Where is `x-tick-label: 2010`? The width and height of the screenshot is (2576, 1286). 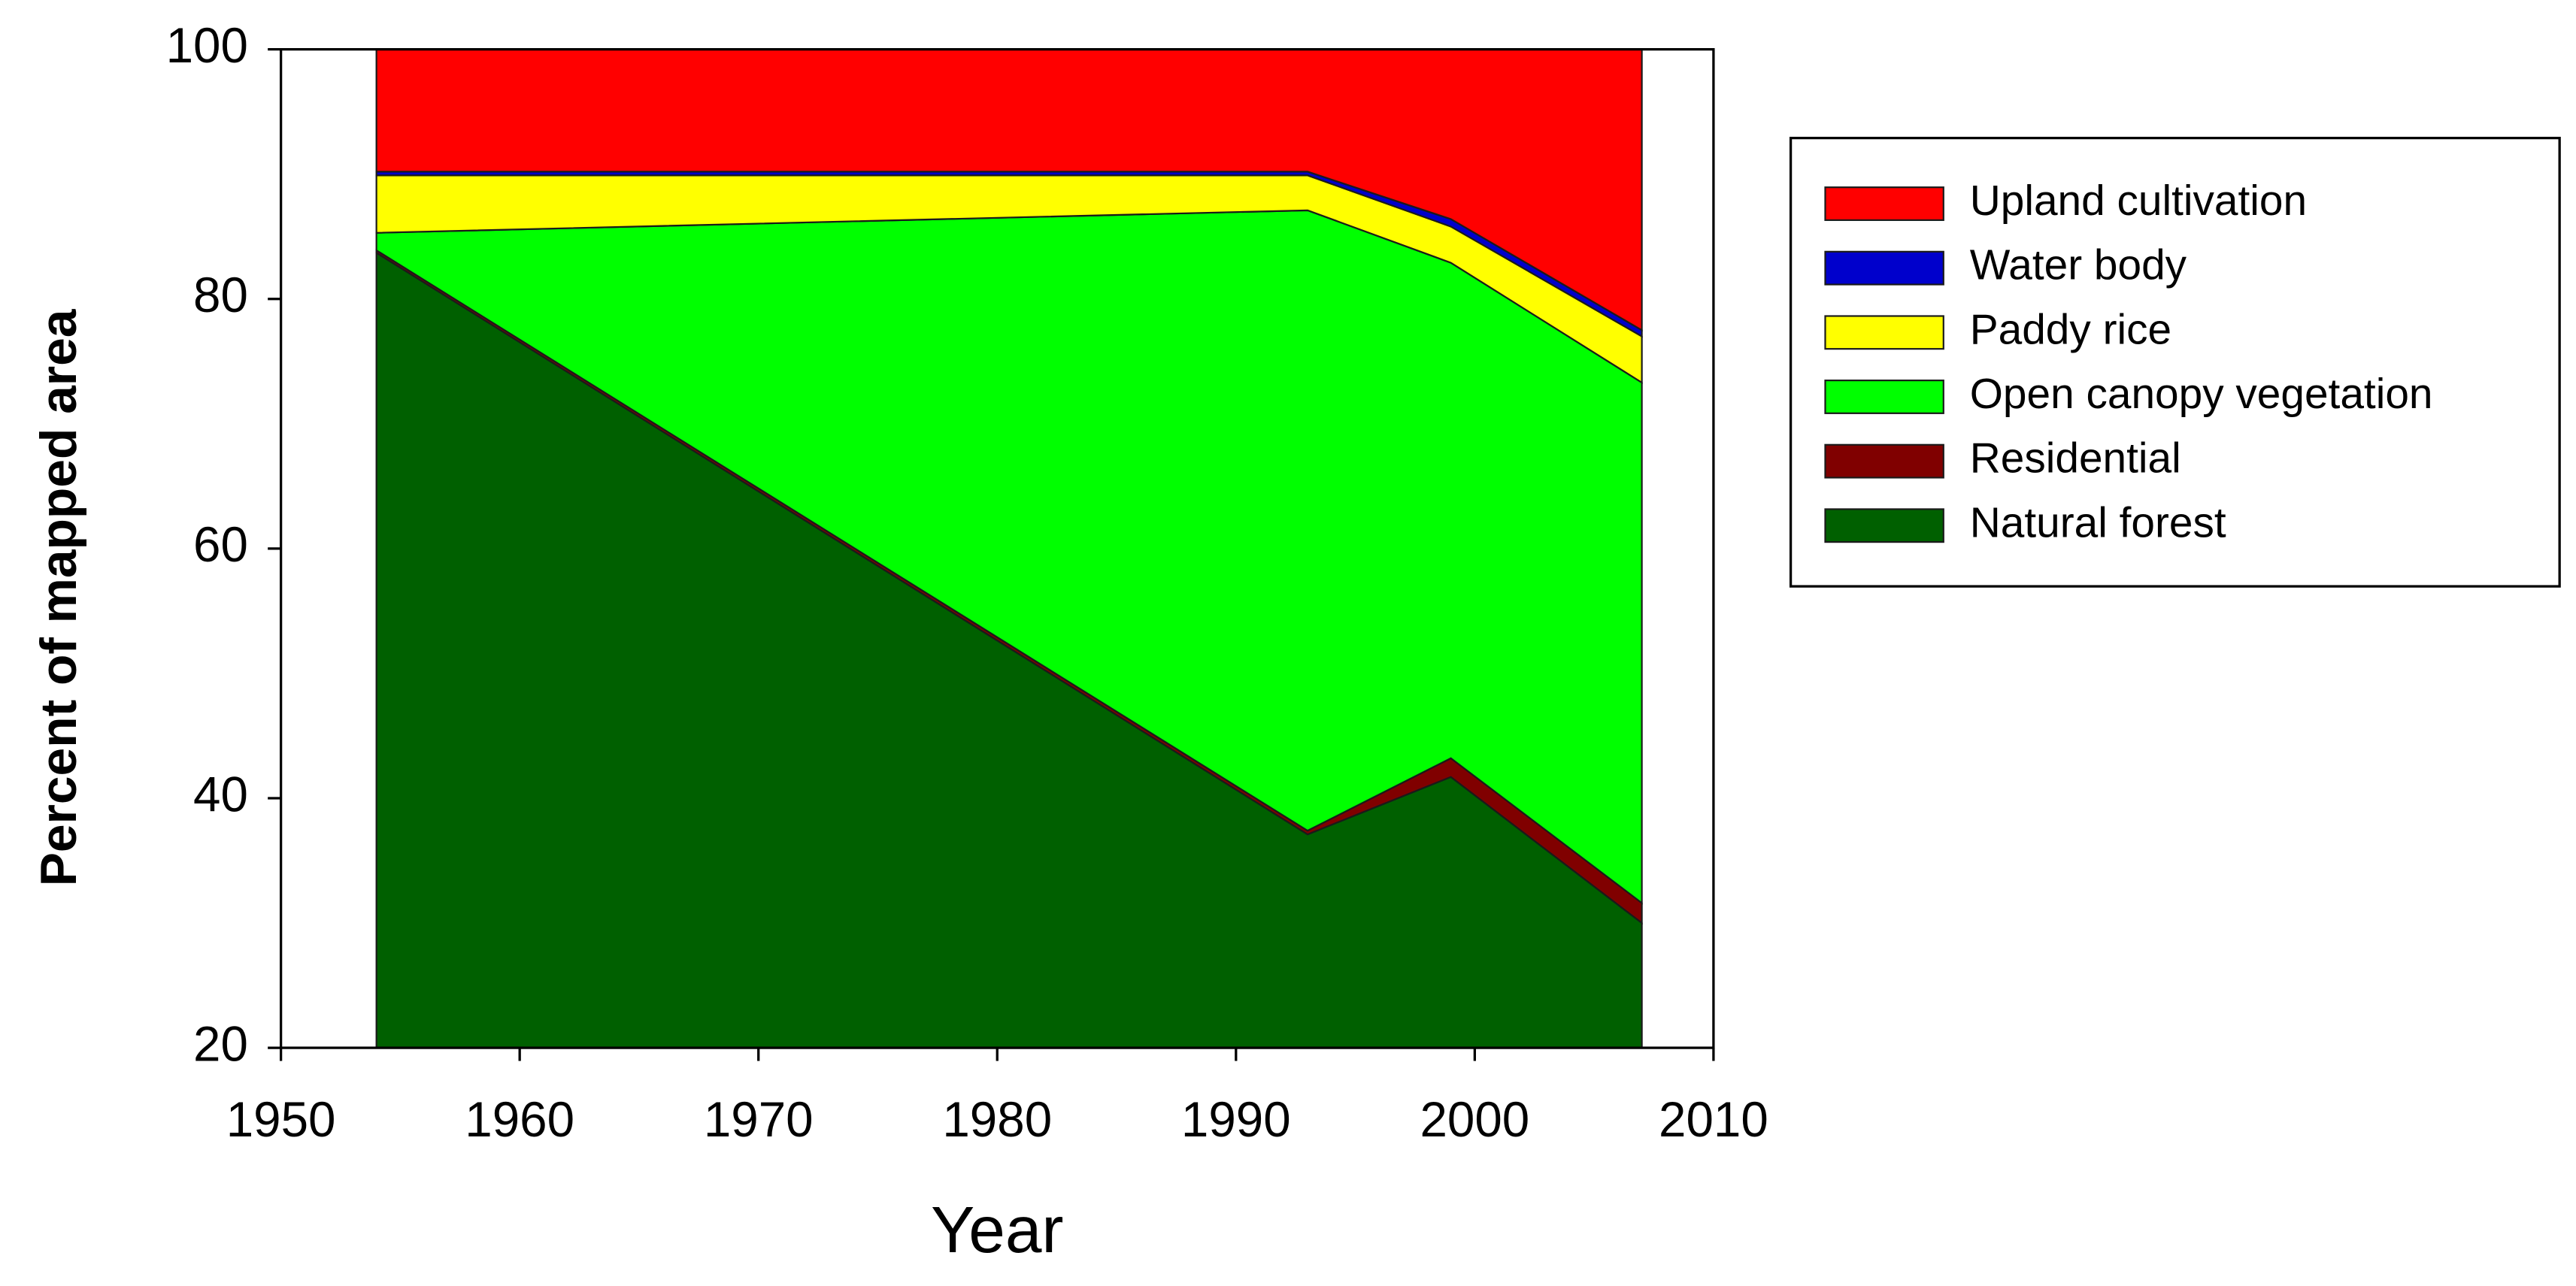
x-tick-label: 2010 is located at coordinates (1713, 1120).